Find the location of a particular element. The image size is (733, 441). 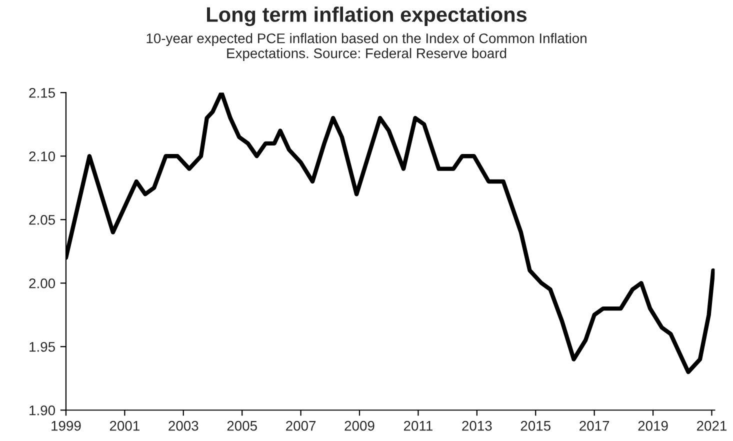

y-tick-label: 2.05 is located at coordinates (42, 219).